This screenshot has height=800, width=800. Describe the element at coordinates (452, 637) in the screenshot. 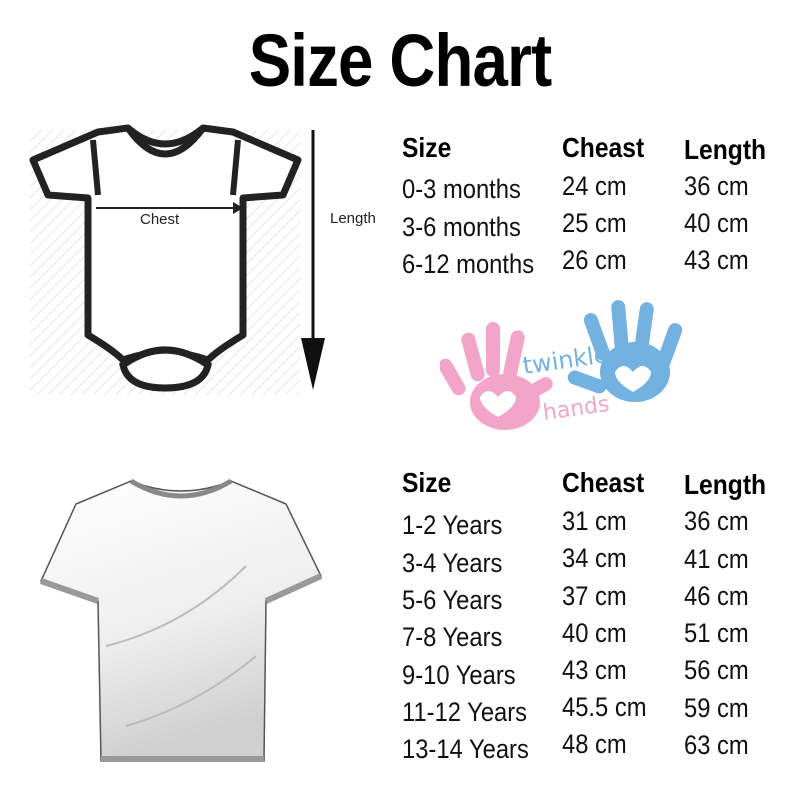

I see `size-cell: 7-8 Years` at that location.